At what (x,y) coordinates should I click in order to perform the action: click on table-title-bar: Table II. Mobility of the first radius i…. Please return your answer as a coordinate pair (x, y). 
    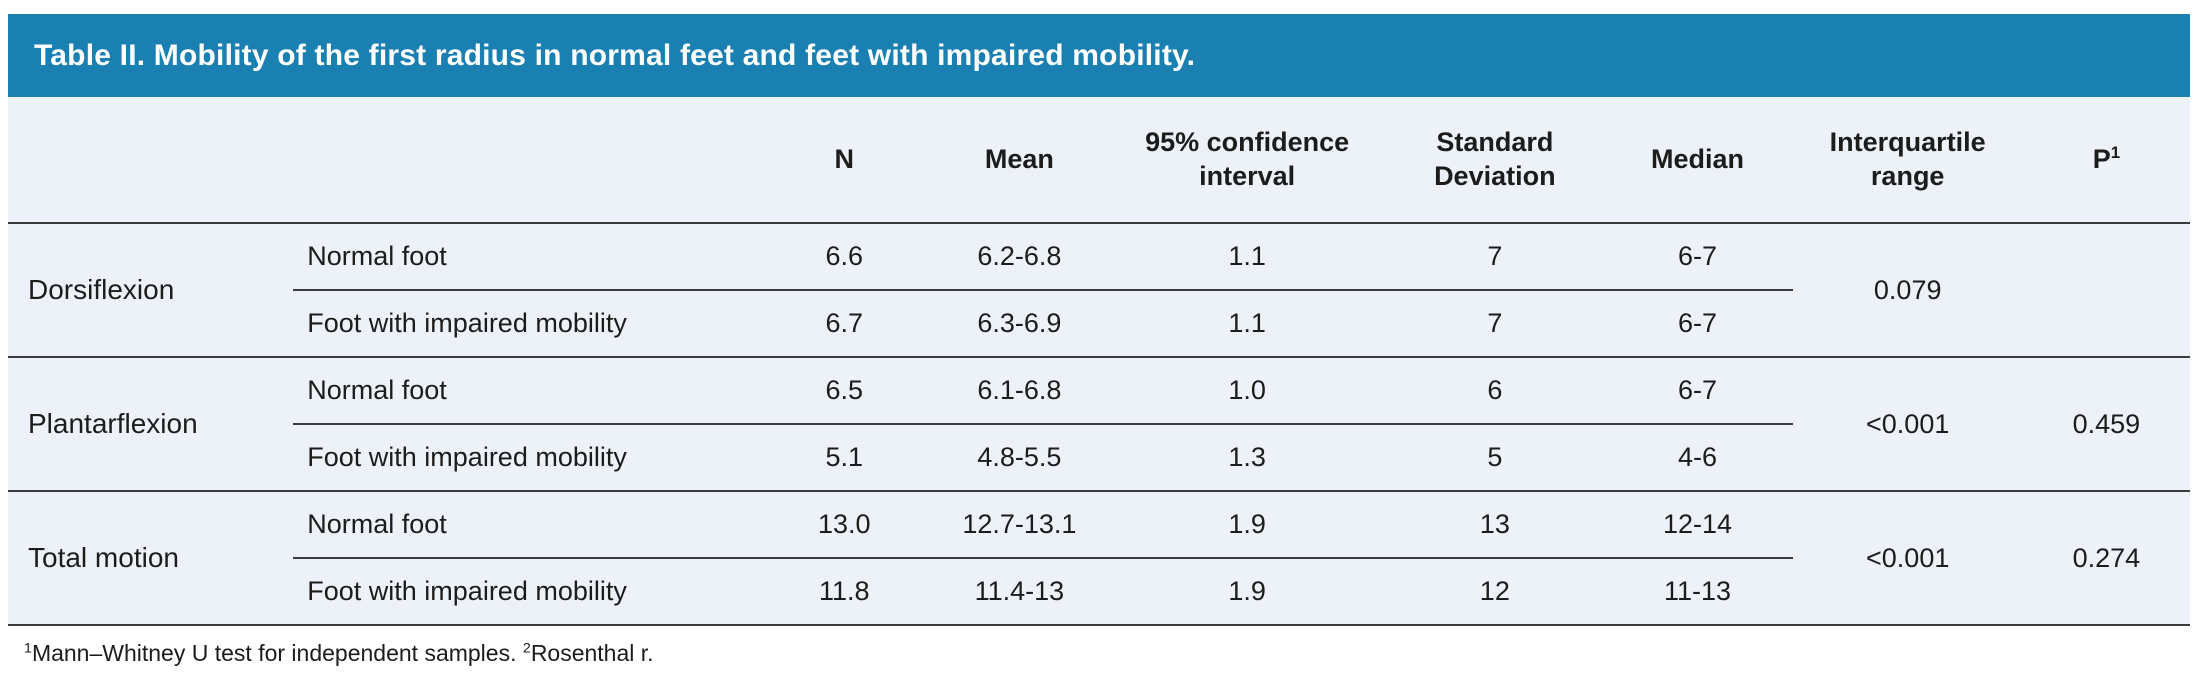
    Looking at the image, I should click on (1099, 55).